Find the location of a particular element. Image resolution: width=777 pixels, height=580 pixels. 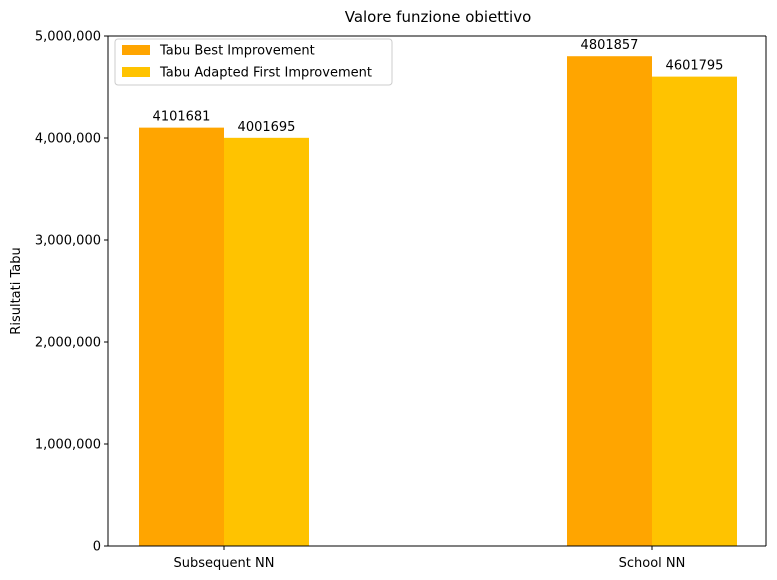

y-tick-label: 4,000,000 is located at coordinates (68, 139).